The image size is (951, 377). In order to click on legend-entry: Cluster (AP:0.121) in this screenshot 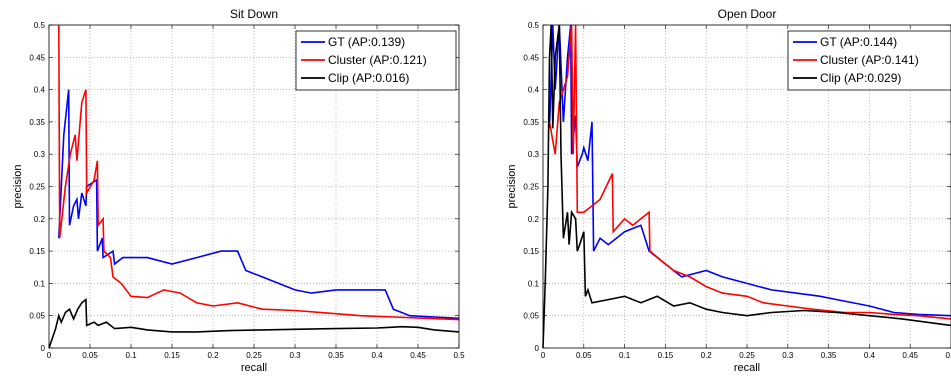, I will do `click(377, 60)`.